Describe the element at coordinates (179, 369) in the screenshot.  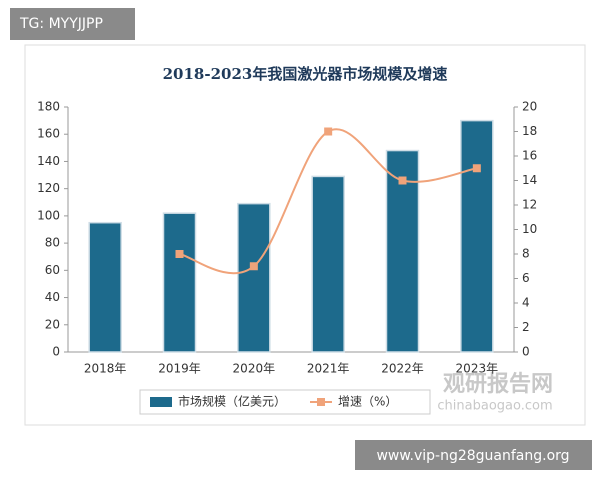
I see `x-tick-label: 2019年` at that location.